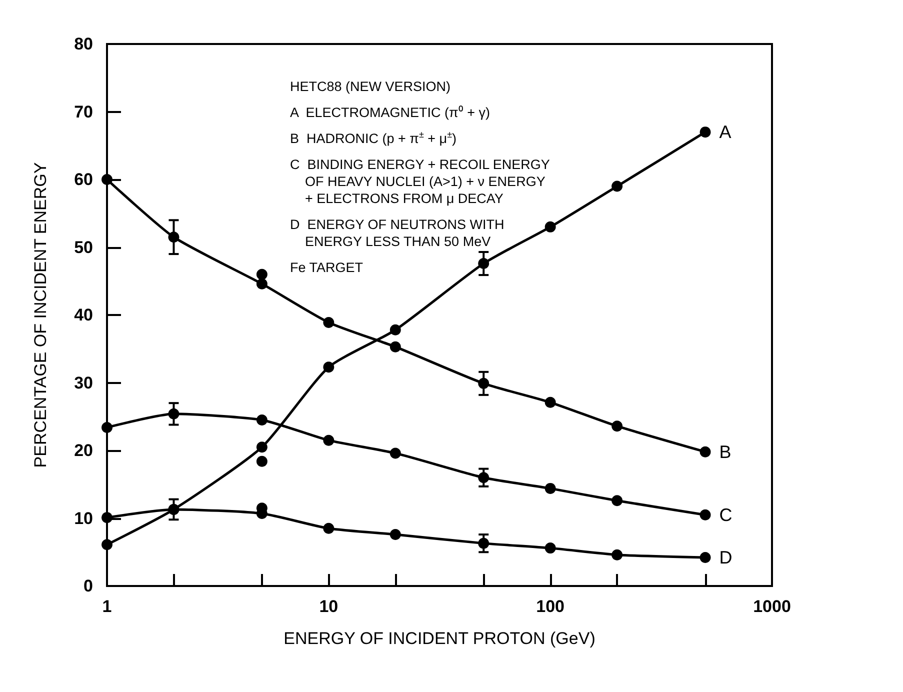 The height and width of the screenshot is (692, 903). I want to click on annotation: HETC88 (NEW VERSION), so click(370, 86).